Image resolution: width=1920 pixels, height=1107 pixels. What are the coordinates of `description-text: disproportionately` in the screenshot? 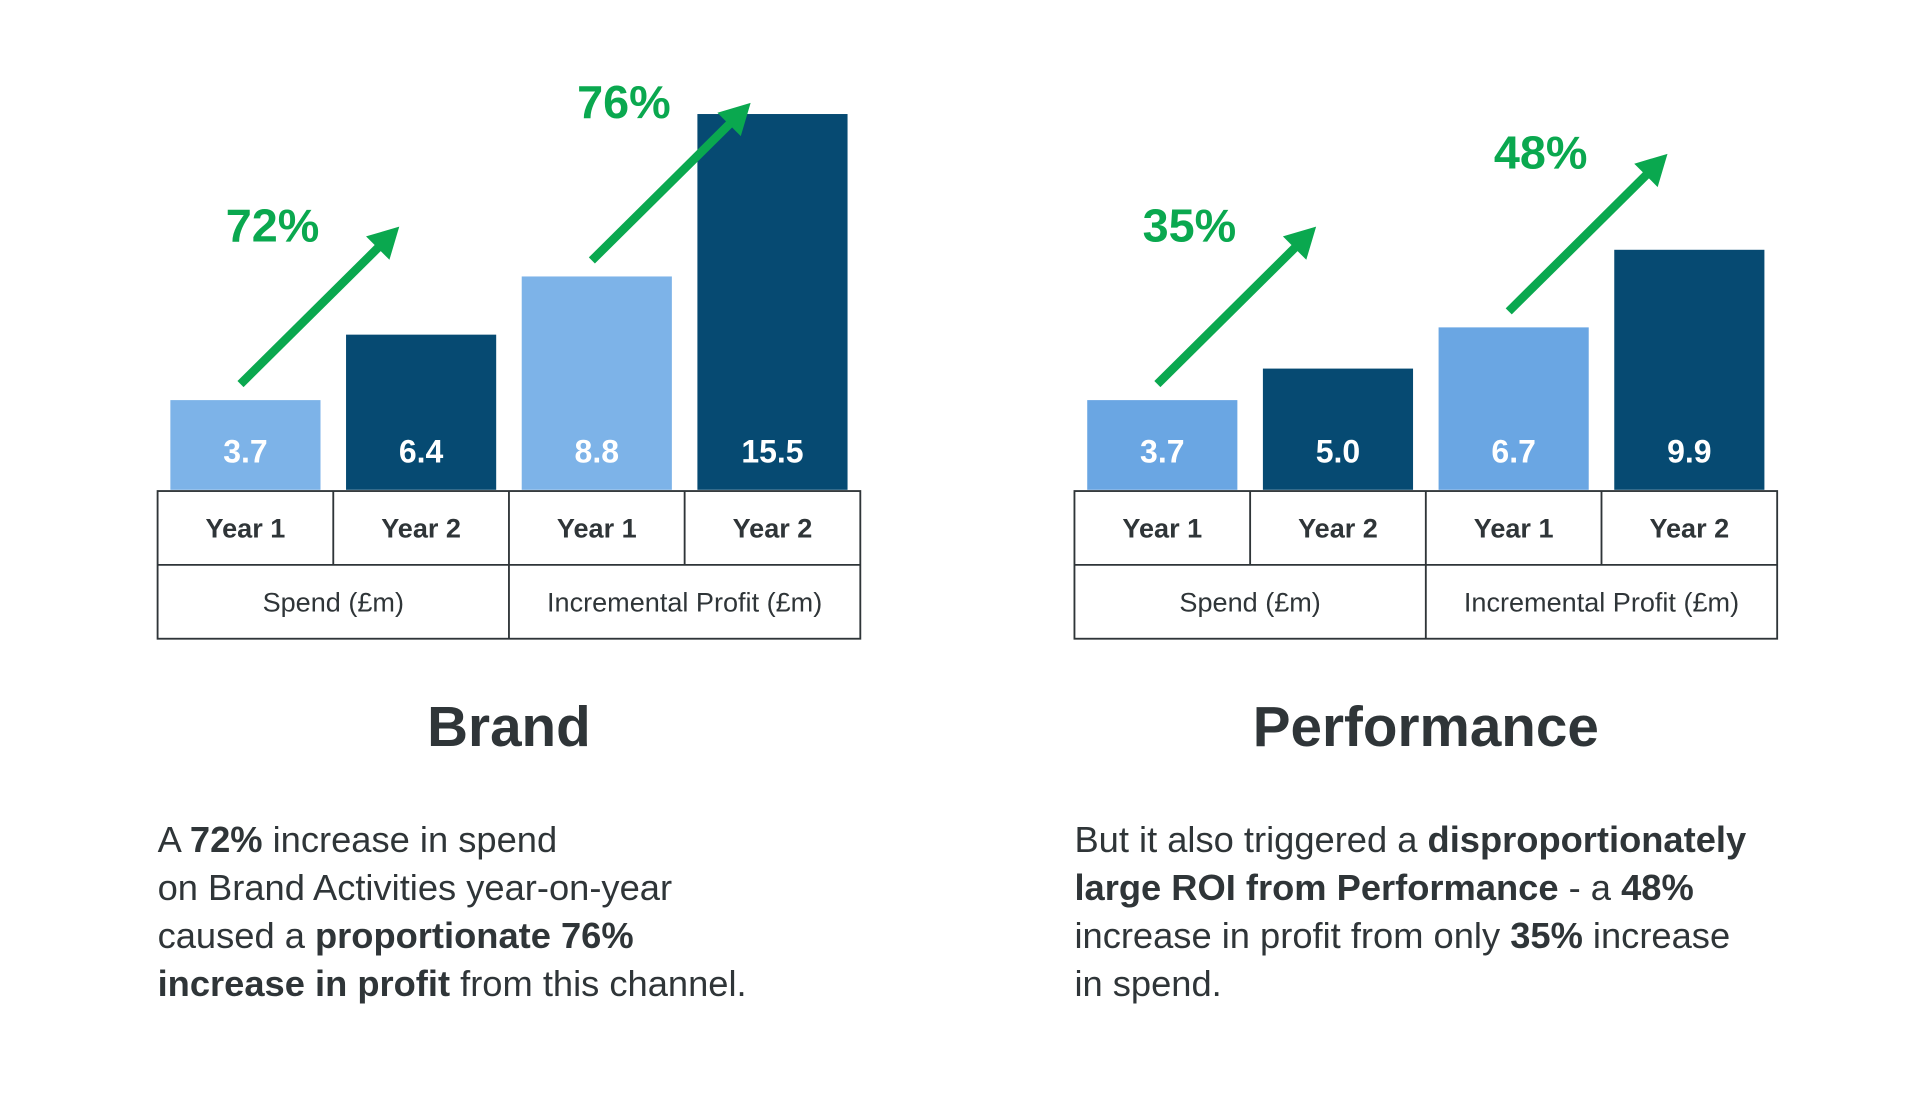 It's located at (1587, 838).